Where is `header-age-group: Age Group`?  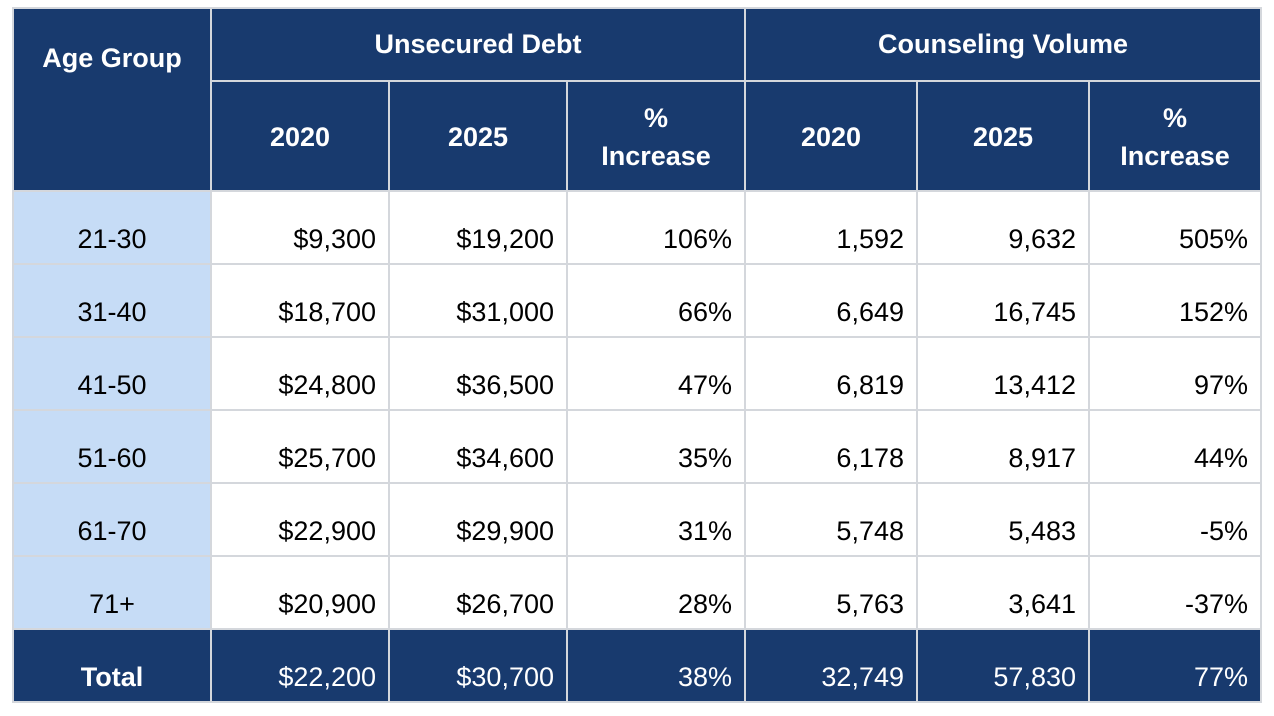 header-age-group: Age Group is located at coordinates (112, 99).